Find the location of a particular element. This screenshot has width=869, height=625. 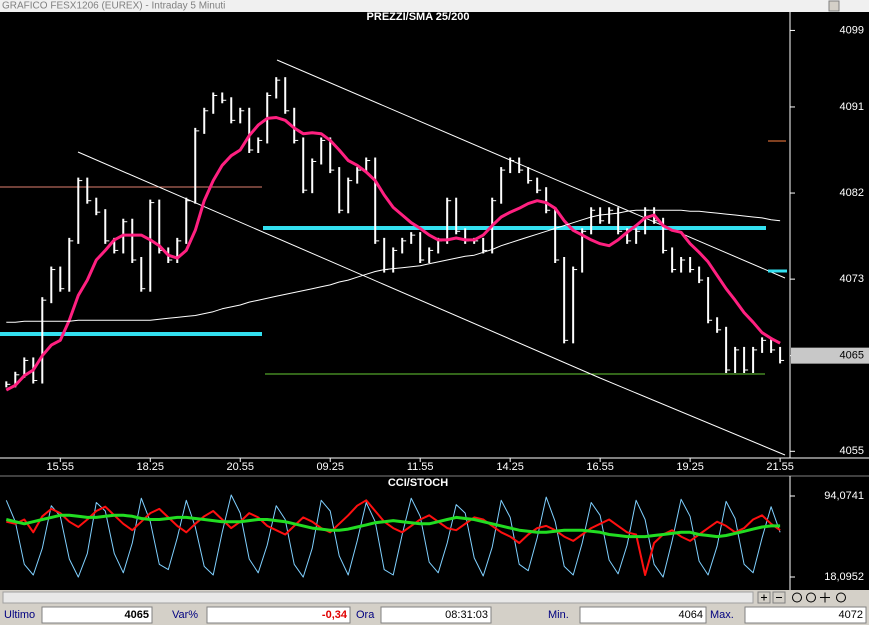

y-tick-label: 4099 is located at coordinates (852, 30).